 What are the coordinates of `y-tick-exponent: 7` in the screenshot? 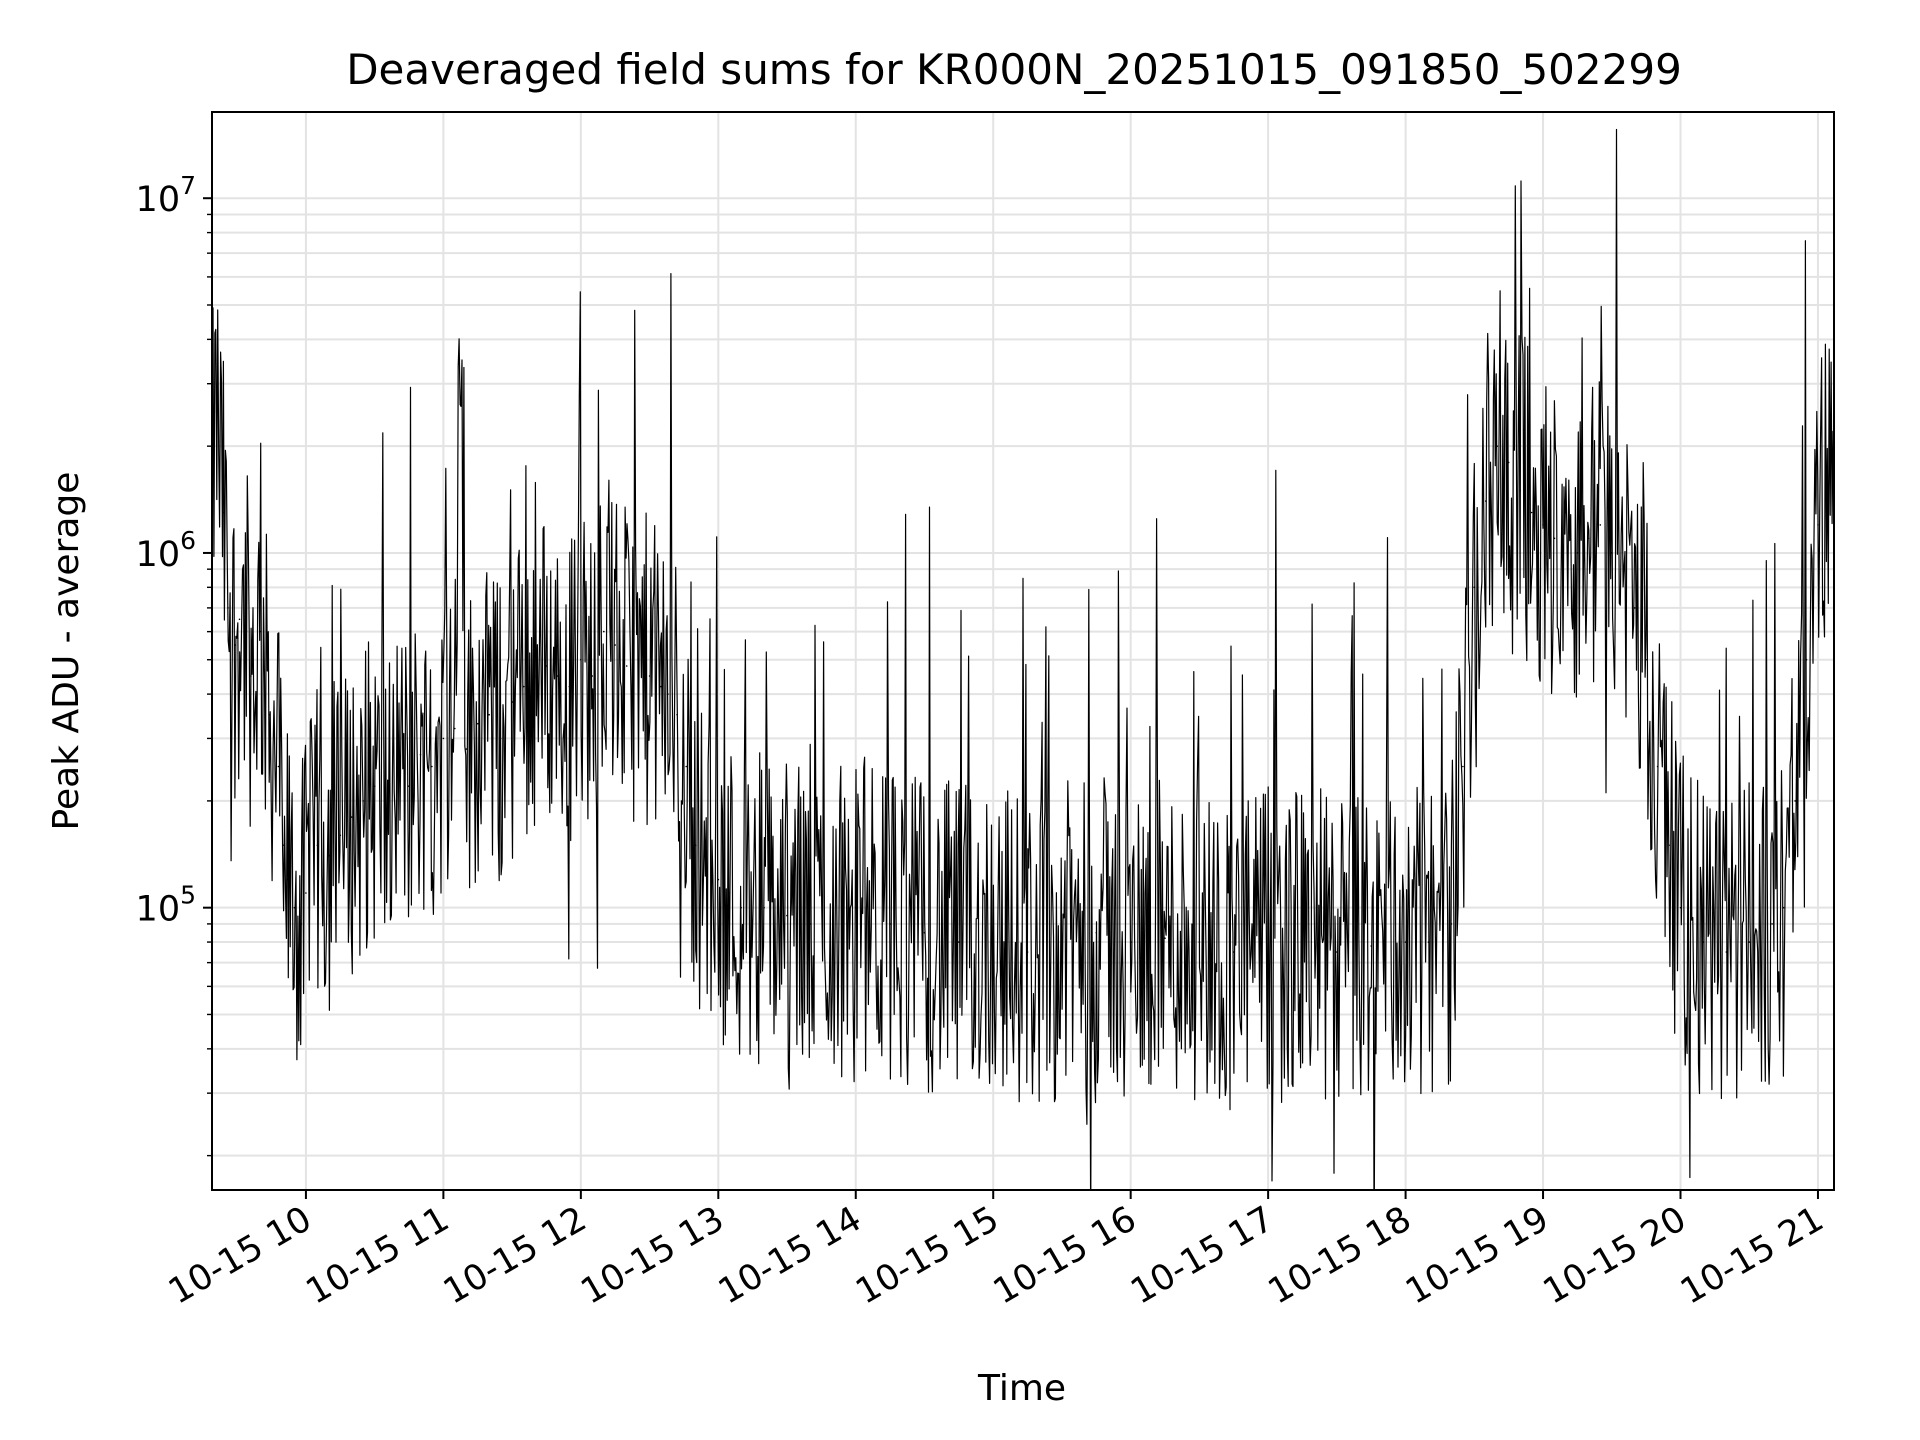 It's located at (188, 185).